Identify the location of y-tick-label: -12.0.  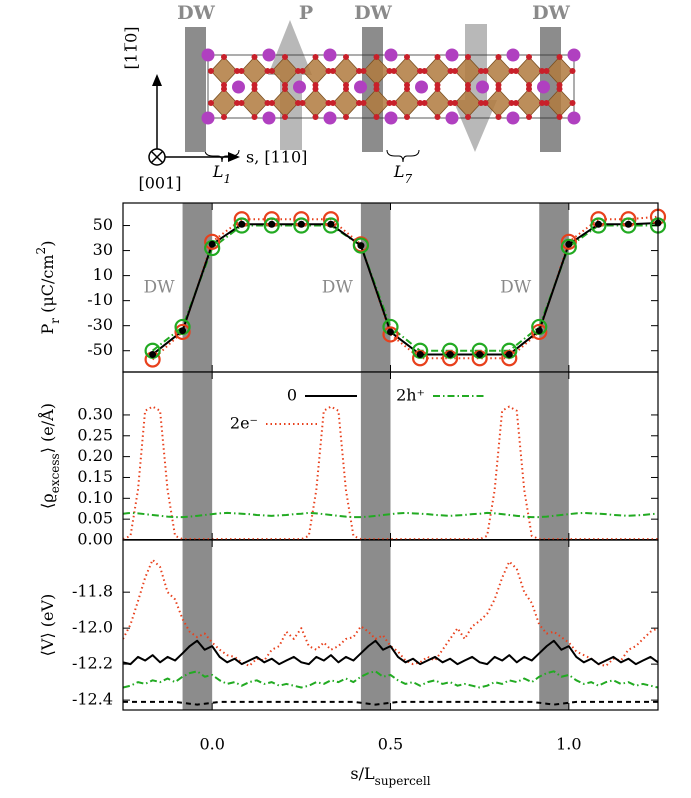
(92, 627).